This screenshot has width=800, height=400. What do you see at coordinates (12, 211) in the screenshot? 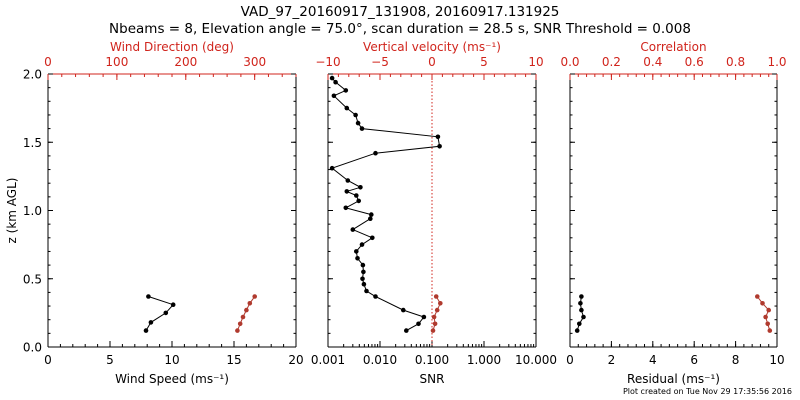
I see `y-axis-title: z (km AGL)` at bounding box center [12, 211].